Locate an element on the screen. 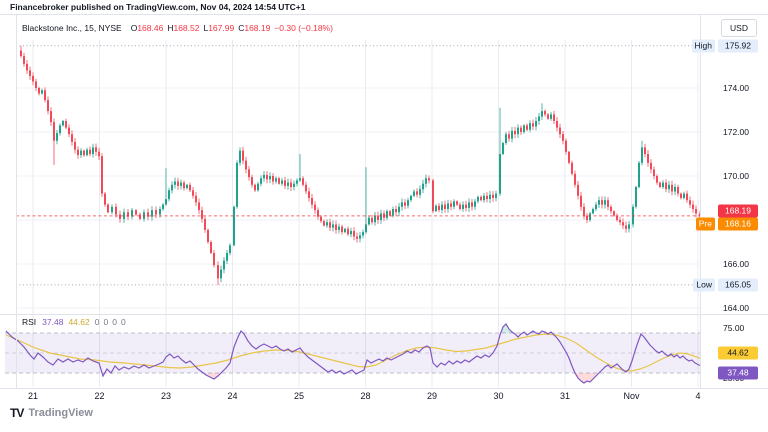 This screenshot has width=768, height=432. time-axis: 21 22 23 24 25 28 29 30 31 Nov 4 is located at coordinates (350, 397).